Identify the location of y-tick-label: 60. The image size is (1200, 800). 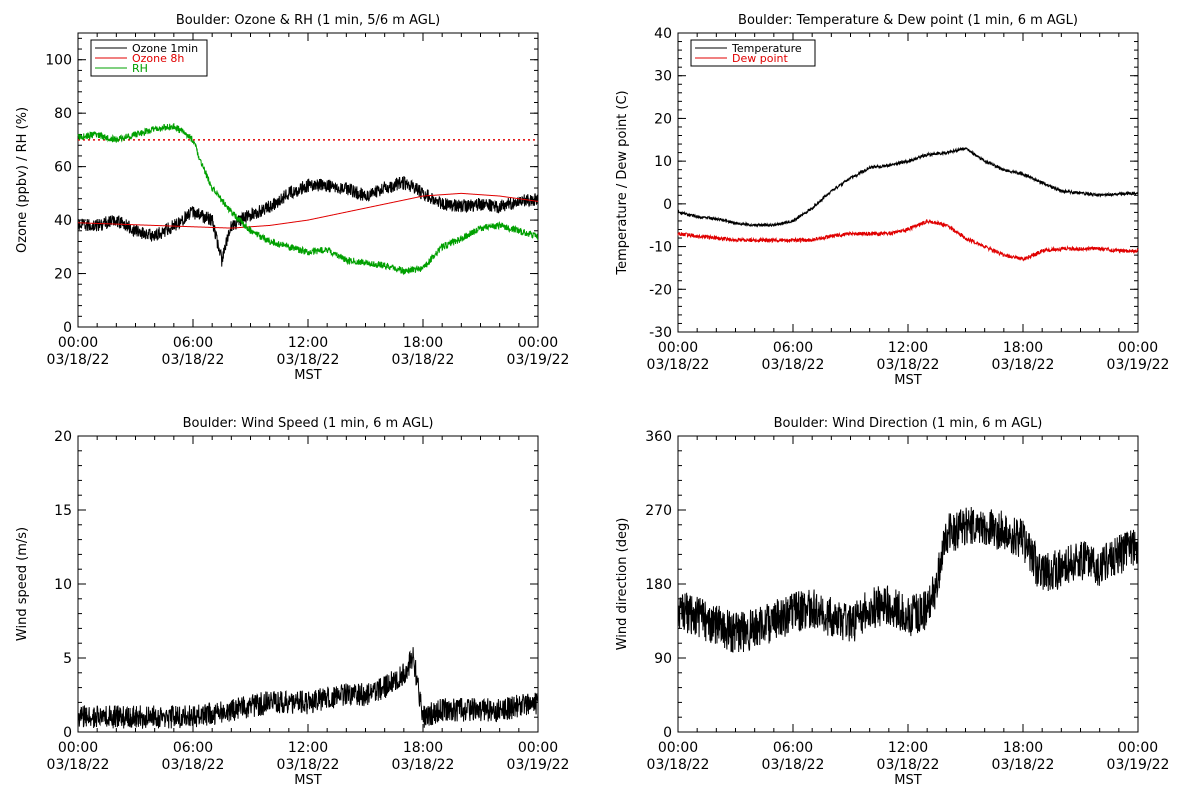
(63, 168).